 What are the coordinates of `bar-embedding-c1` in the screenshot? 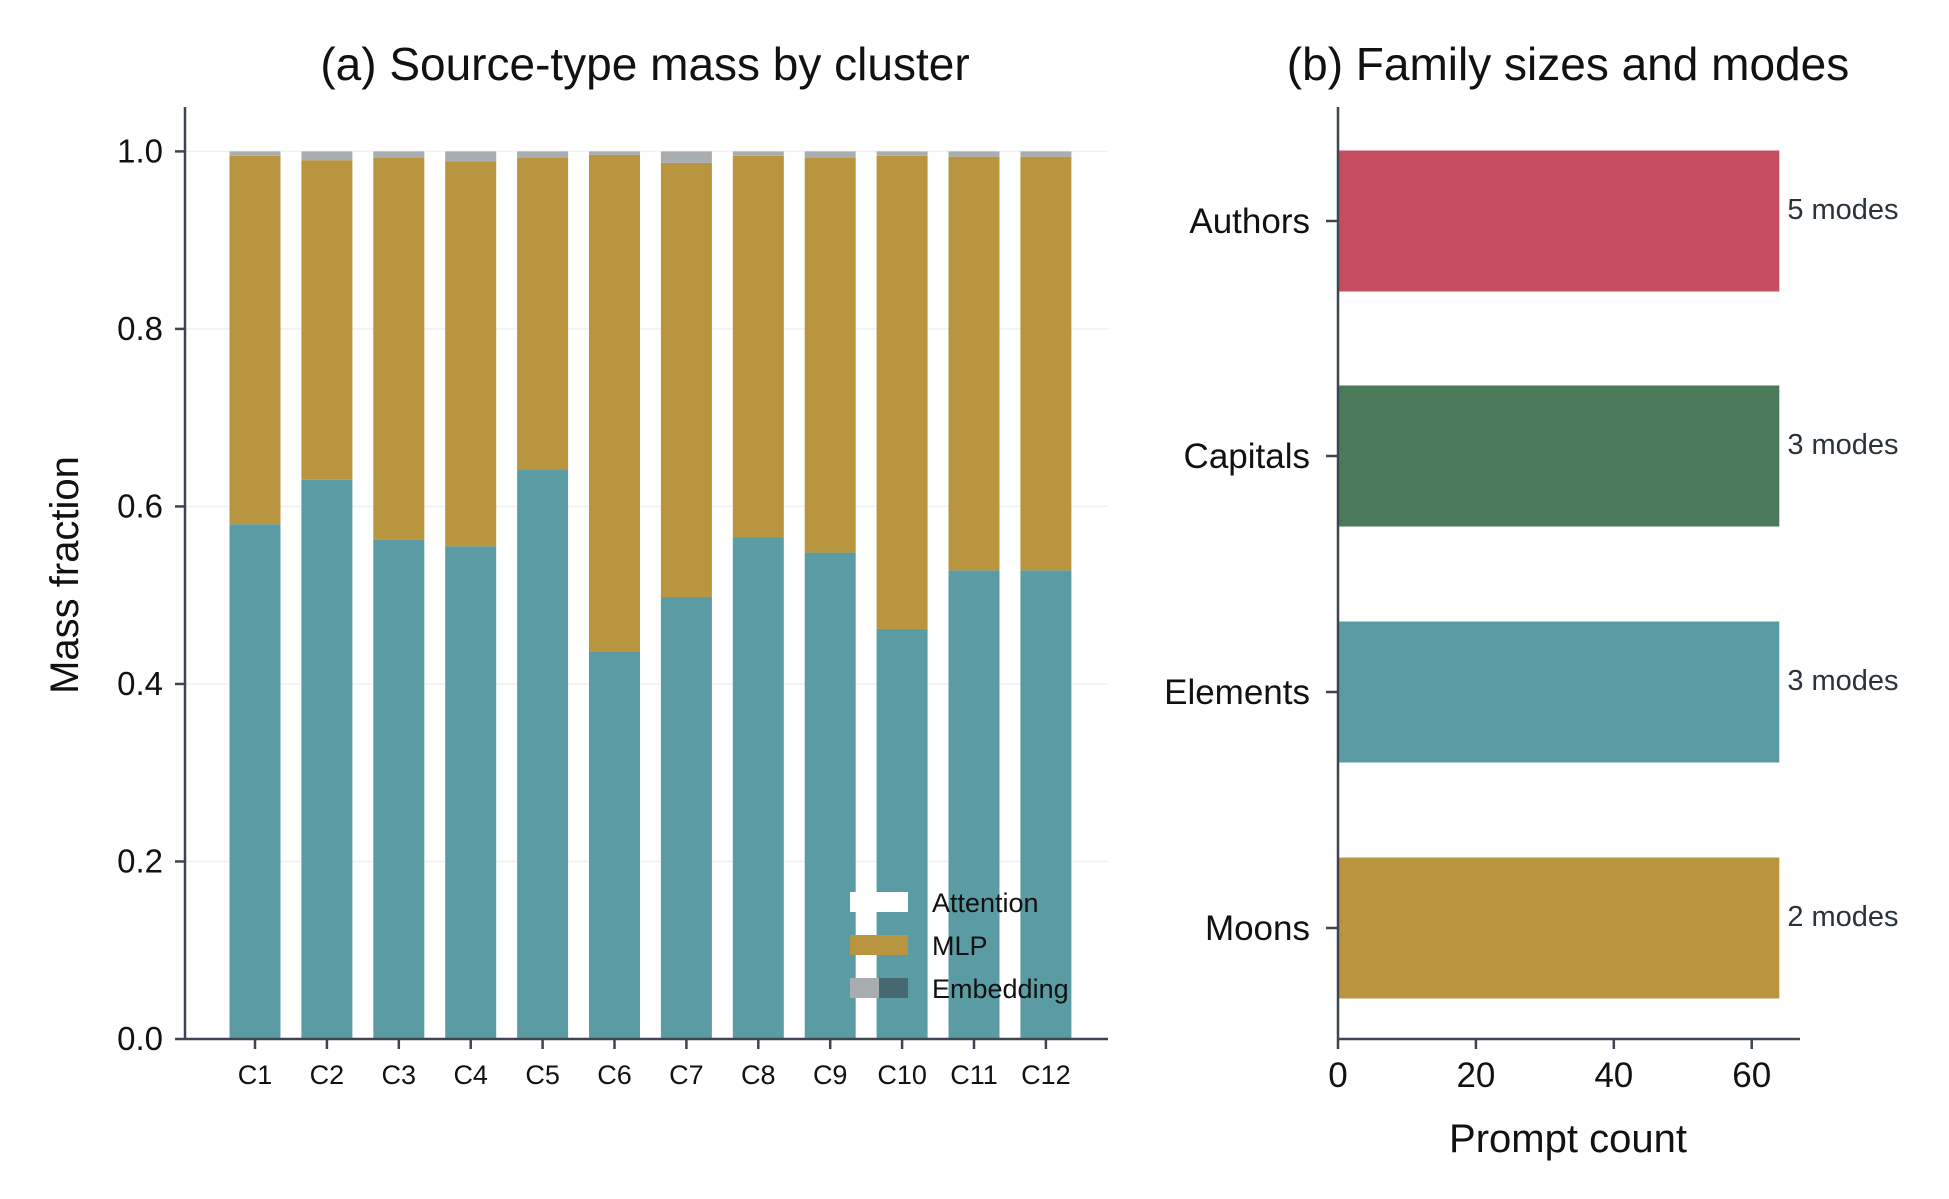 It's located at (255, 153).